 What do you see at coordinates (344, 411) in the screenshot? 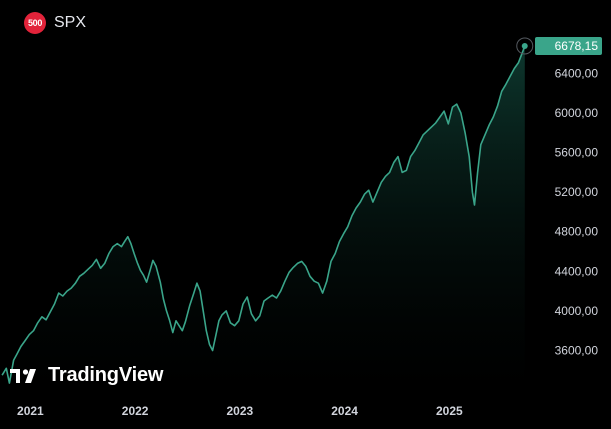
I see `x-tick-label: 2024` at bounding box center [344, 411].